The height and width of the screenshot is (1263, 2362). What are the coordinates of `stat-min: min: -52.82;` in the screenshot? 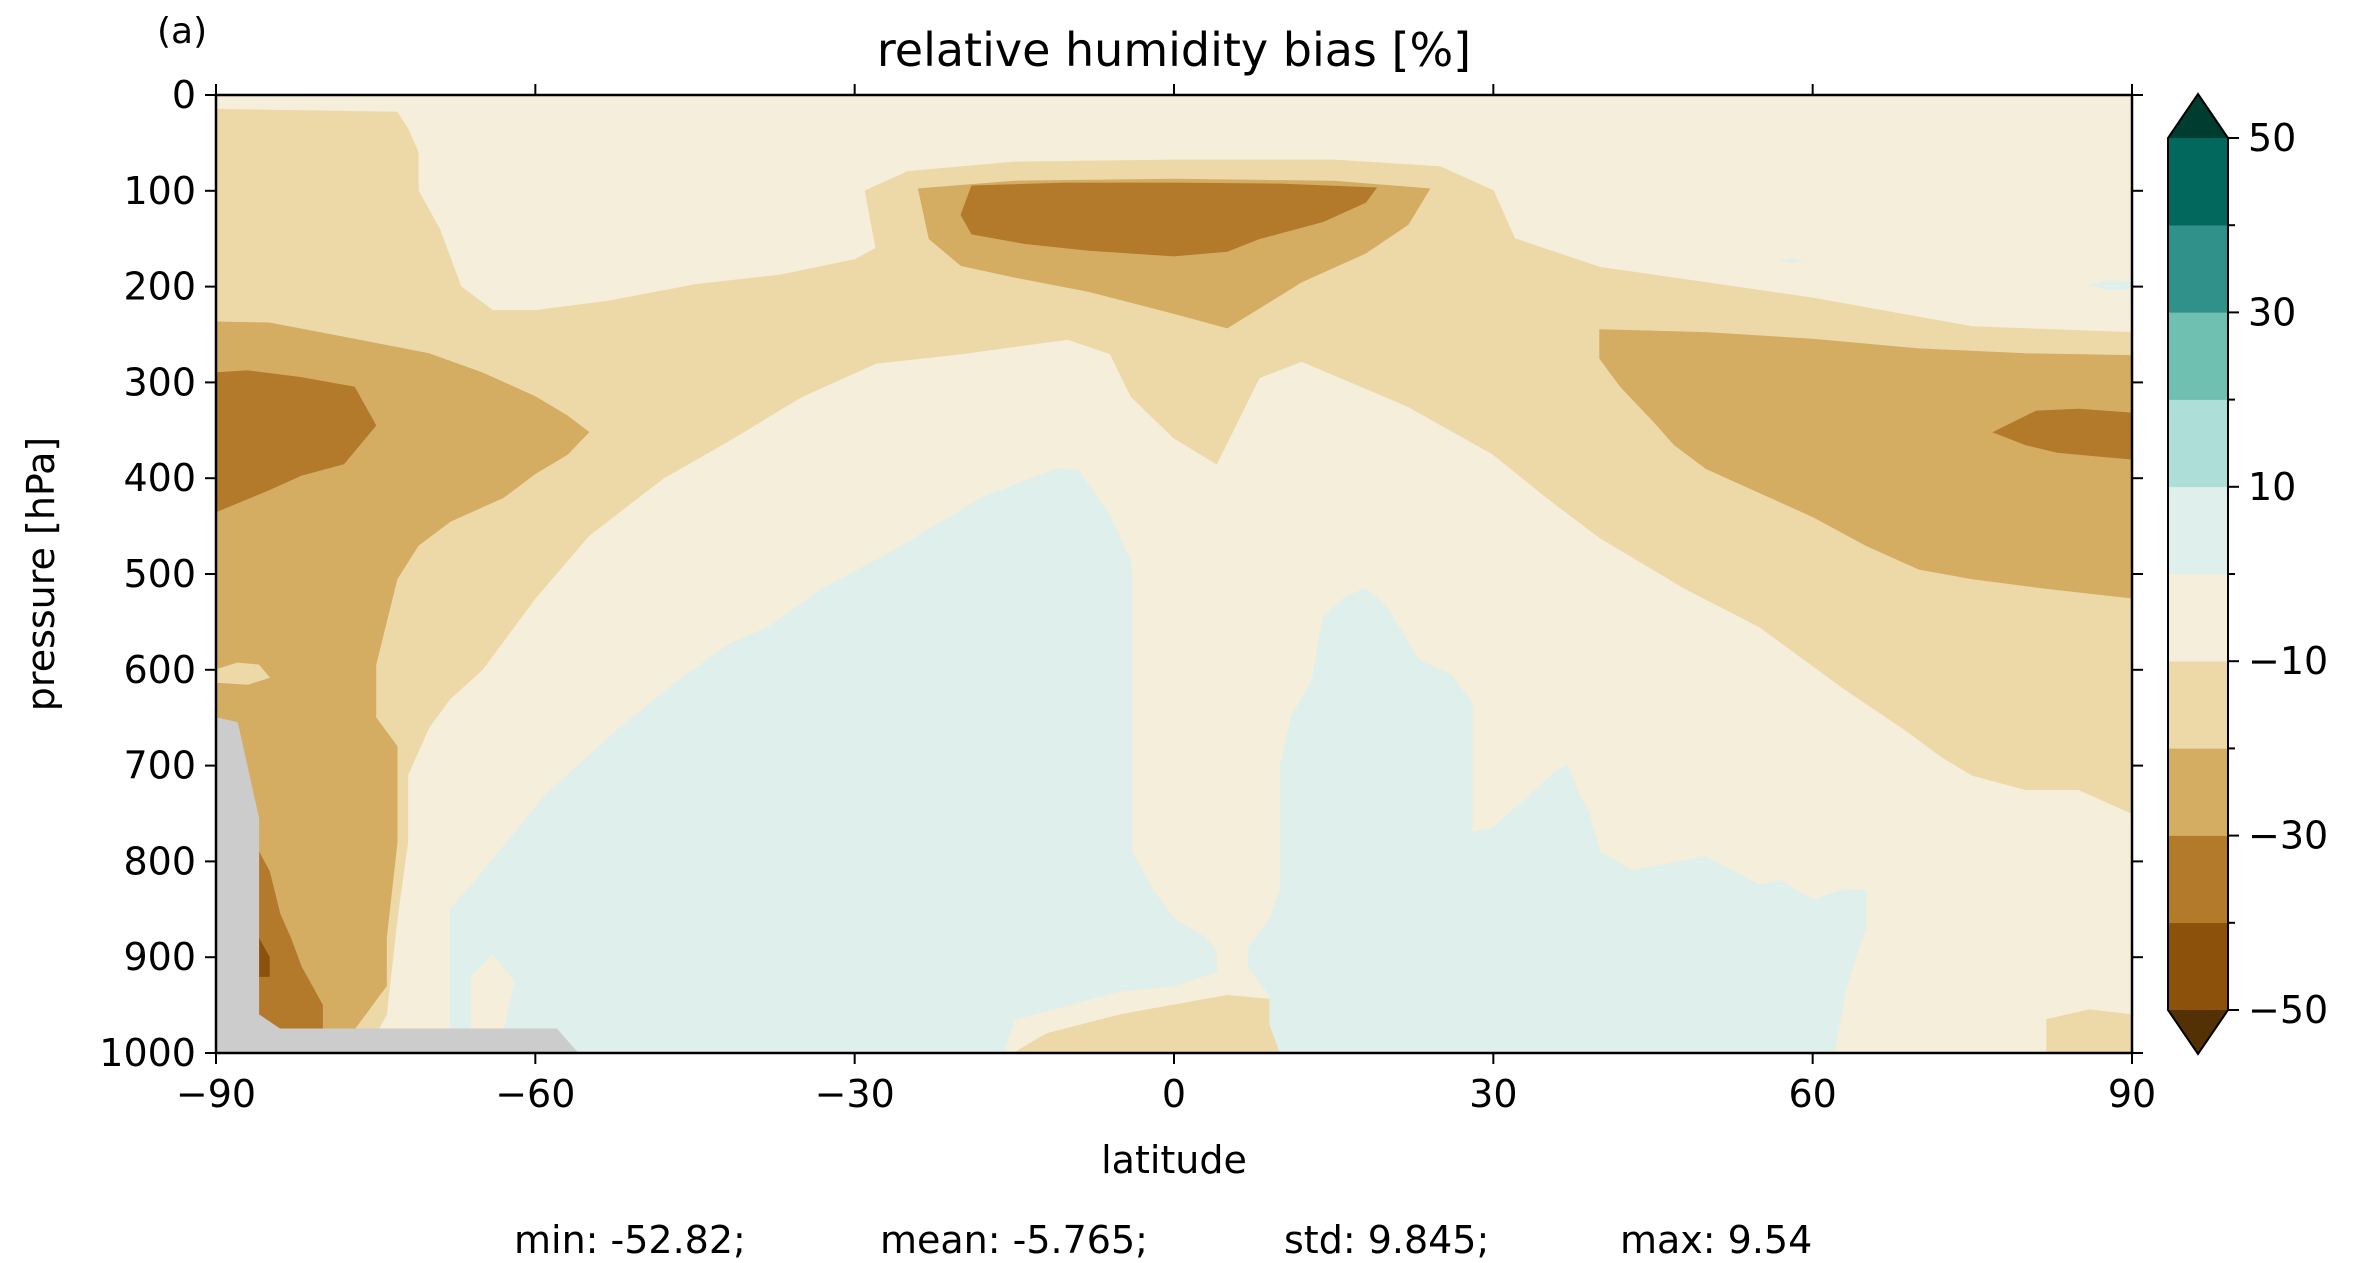 It's located at (630, 1240).